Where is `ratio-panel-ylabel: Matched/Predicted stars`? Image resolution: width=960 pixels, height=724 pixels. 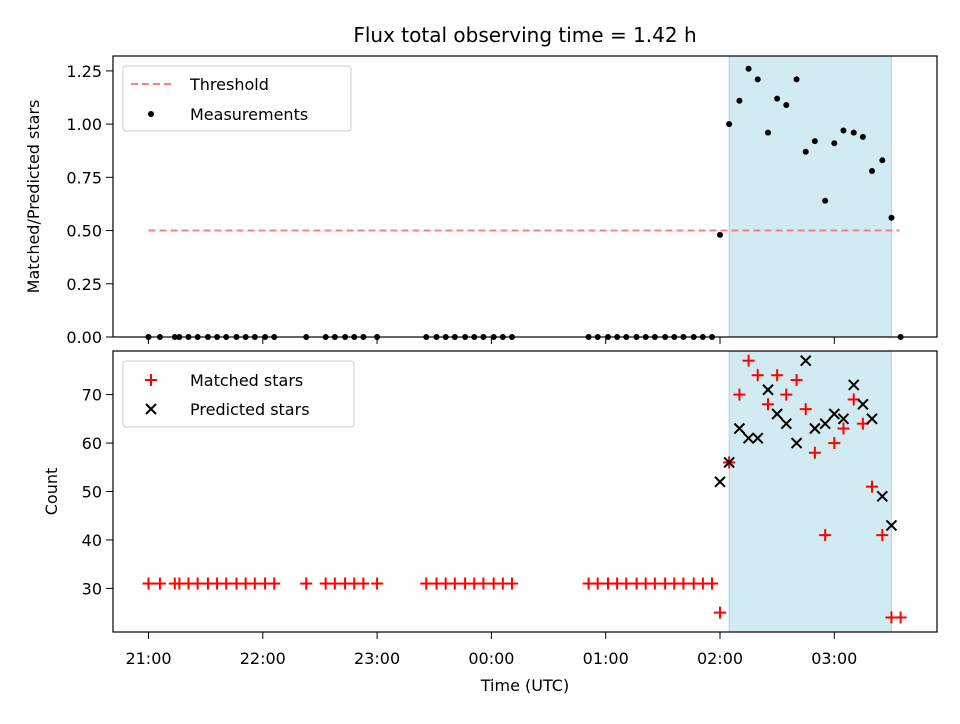 ratio-panel-ylabel: Matched/Predicted stars is located at coordinates (33, 197).